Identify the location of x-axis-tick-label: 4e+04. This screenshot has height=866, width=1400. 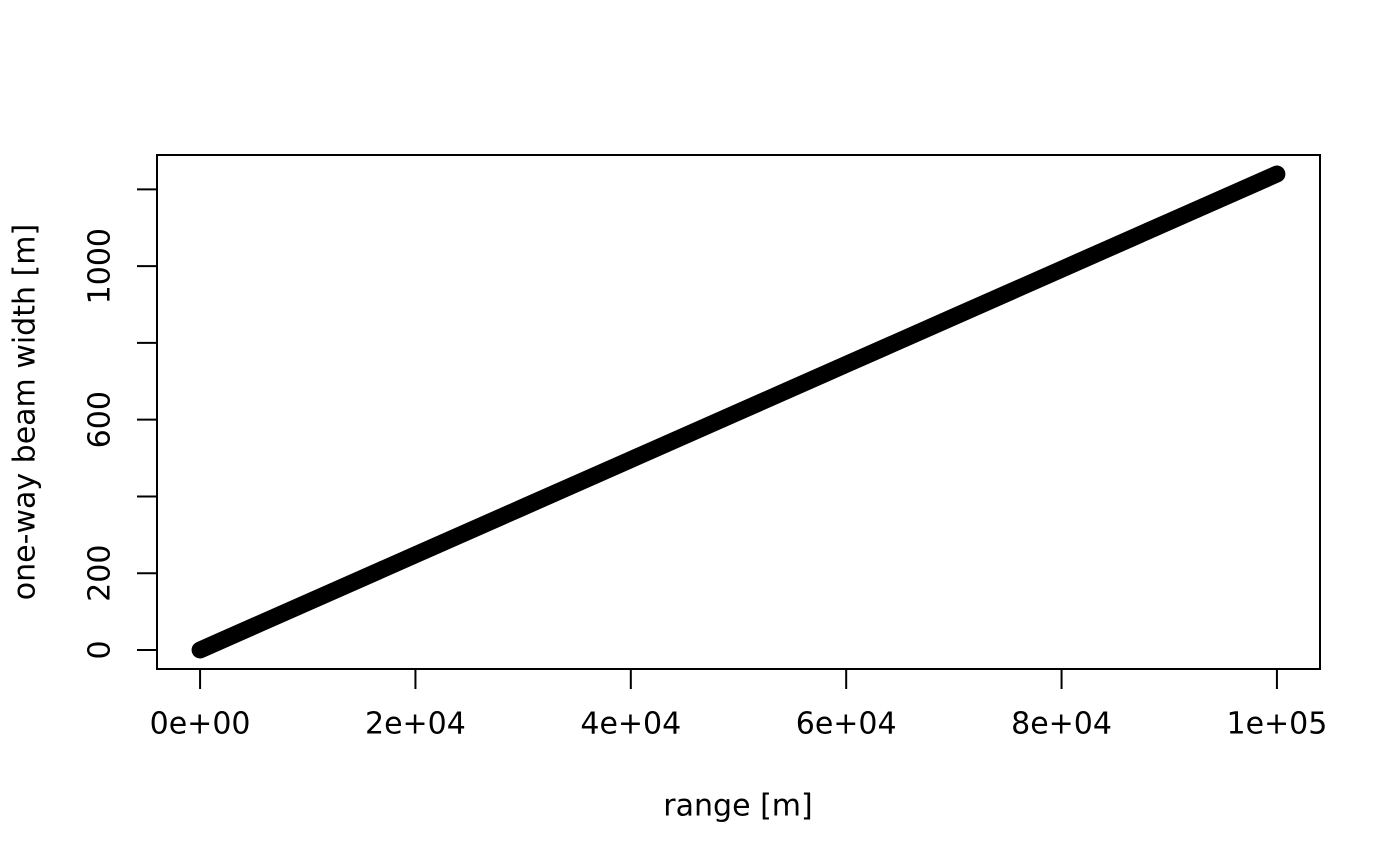
(630, 724).